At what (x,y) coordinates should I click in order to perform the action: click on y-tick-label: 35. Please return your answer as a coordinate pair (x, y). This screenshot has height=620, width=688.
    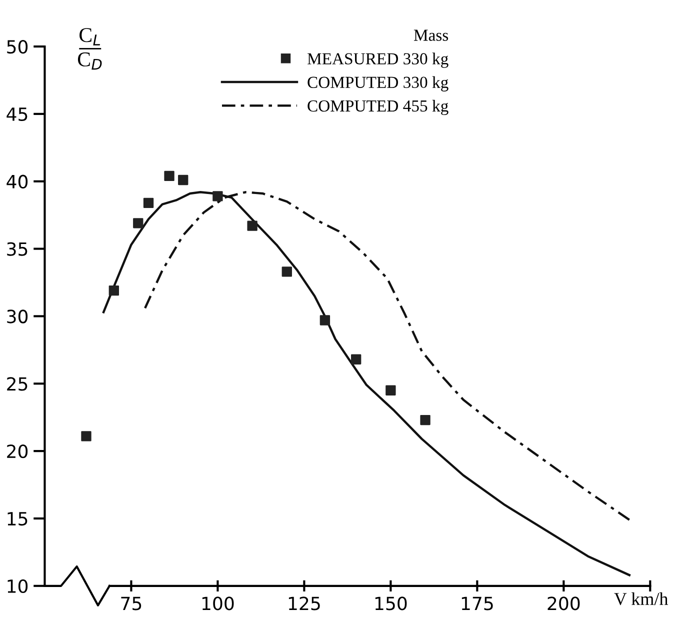
    Looking at the image, I should click on (17, 249).